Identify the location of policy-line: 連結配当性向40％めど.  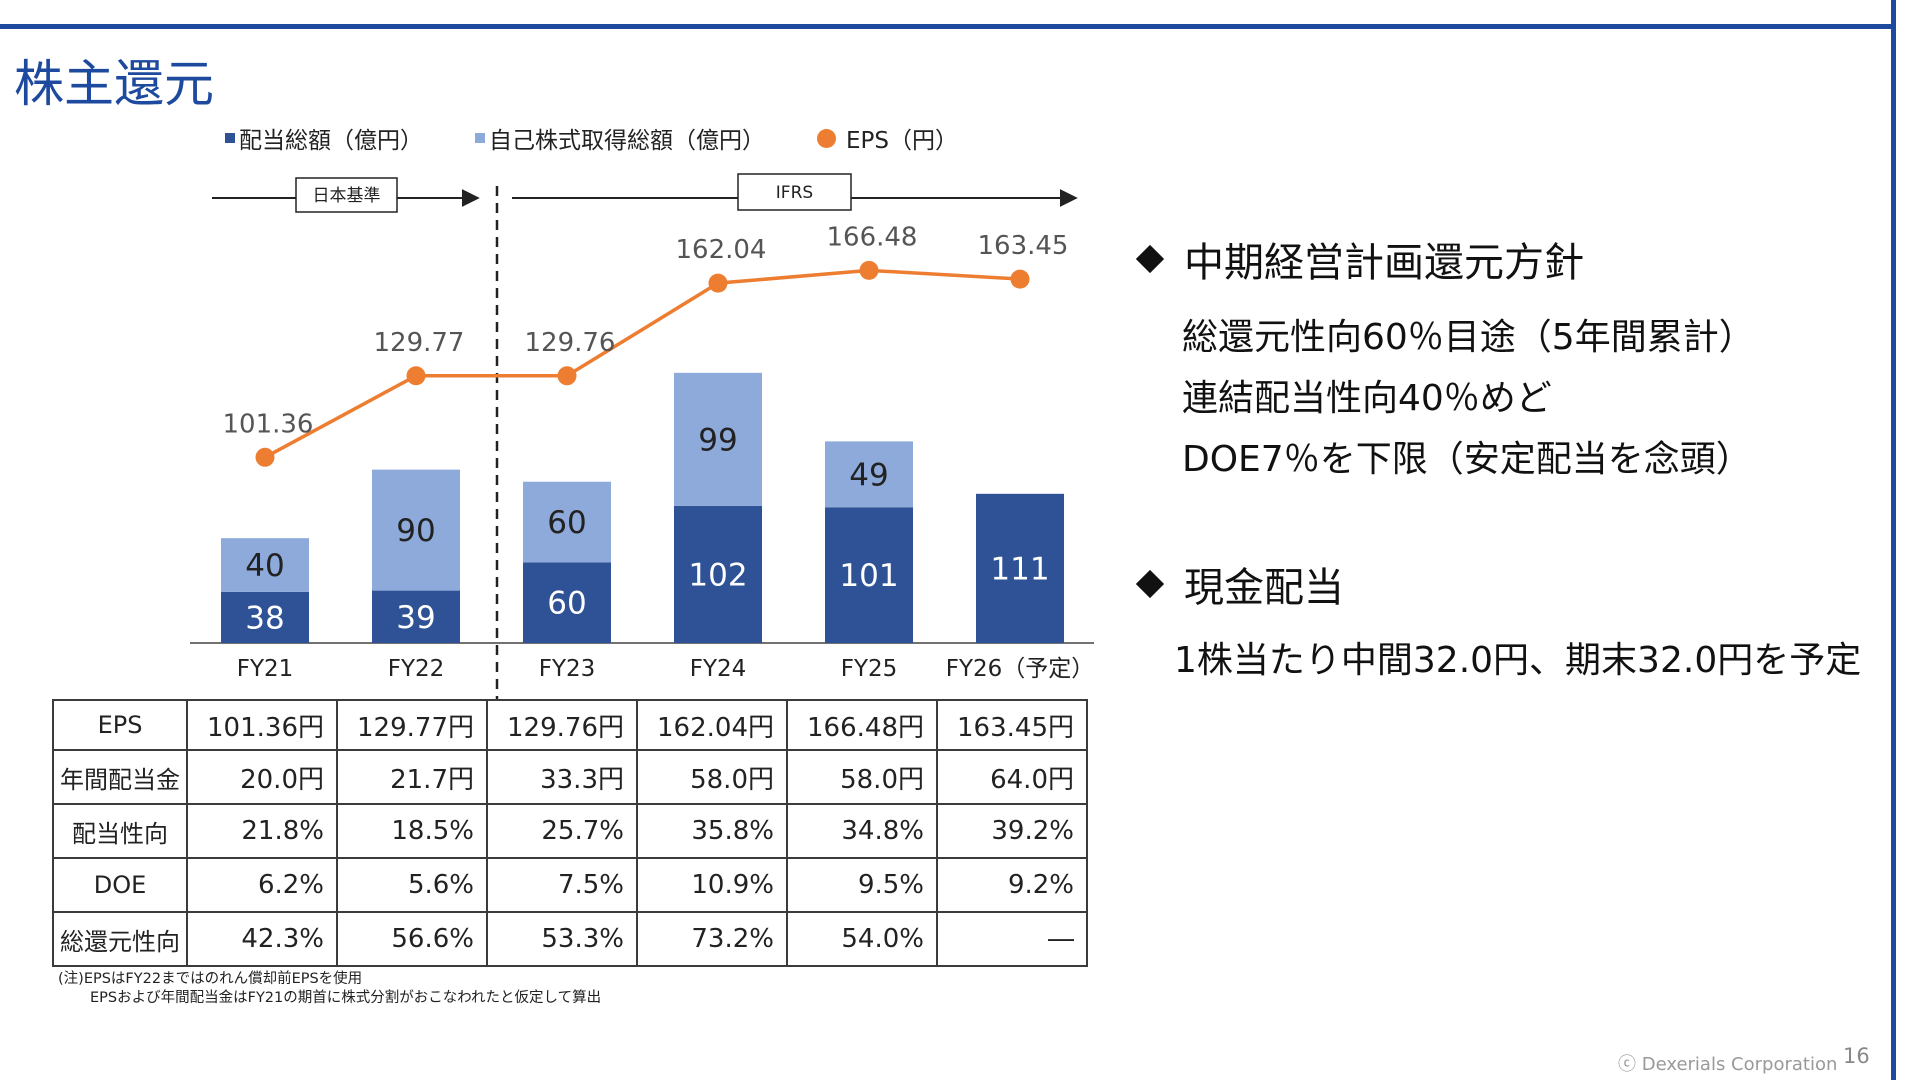
(1367, 398).